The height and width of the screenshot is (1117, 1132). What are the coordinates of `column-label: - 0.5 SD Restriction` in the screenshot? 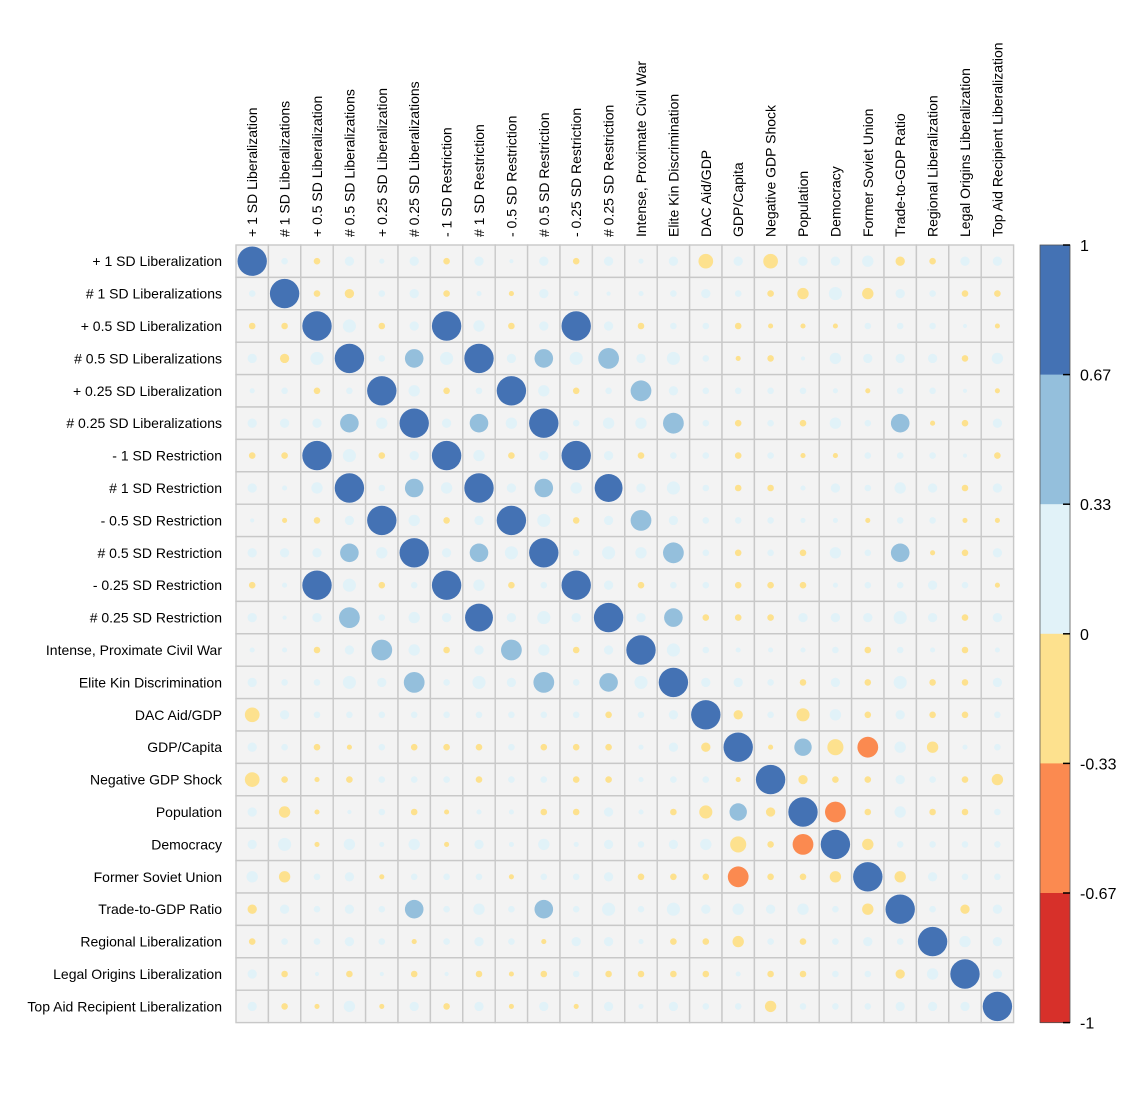 It's located at (511, 176).